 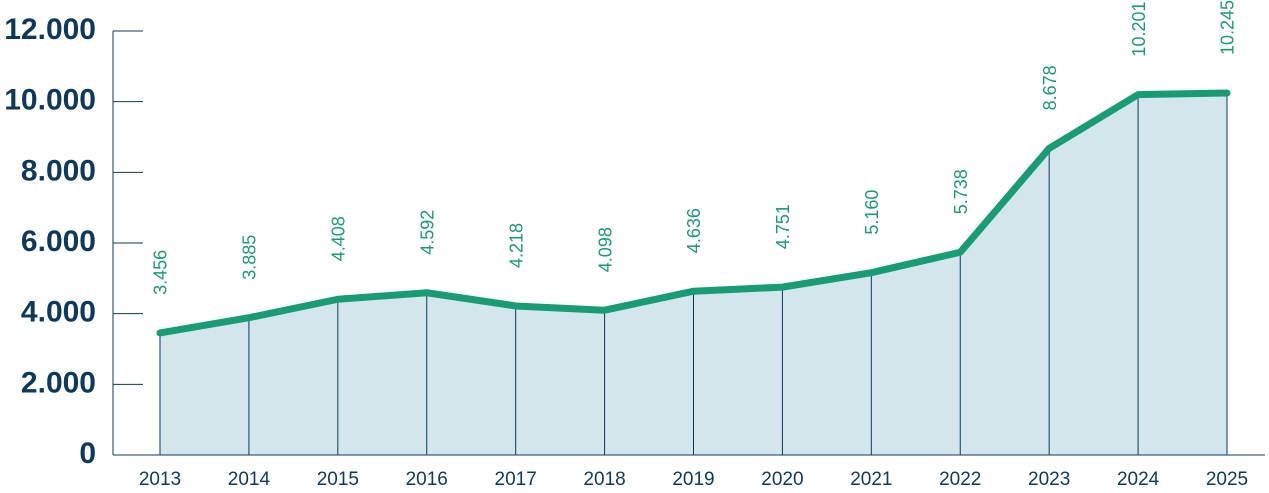 What do you see at coordinates (58, 241) in the screenshot?
I see `y-tick-label: 6.000` at bounding box center [58, 241].